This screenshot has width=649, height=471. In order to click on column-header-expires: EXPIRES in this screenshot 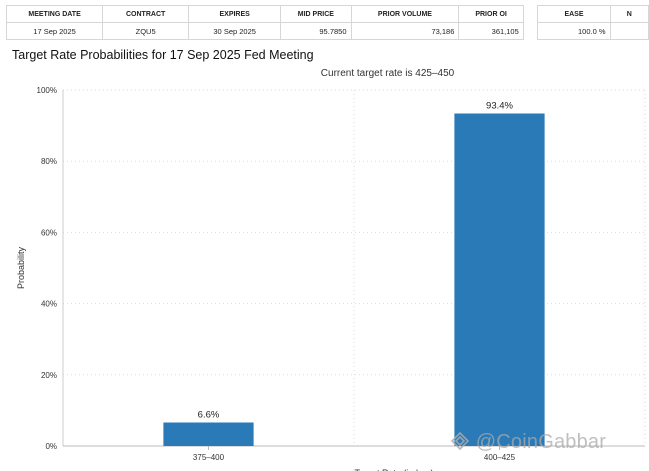, I will do `click(235, 14)`.